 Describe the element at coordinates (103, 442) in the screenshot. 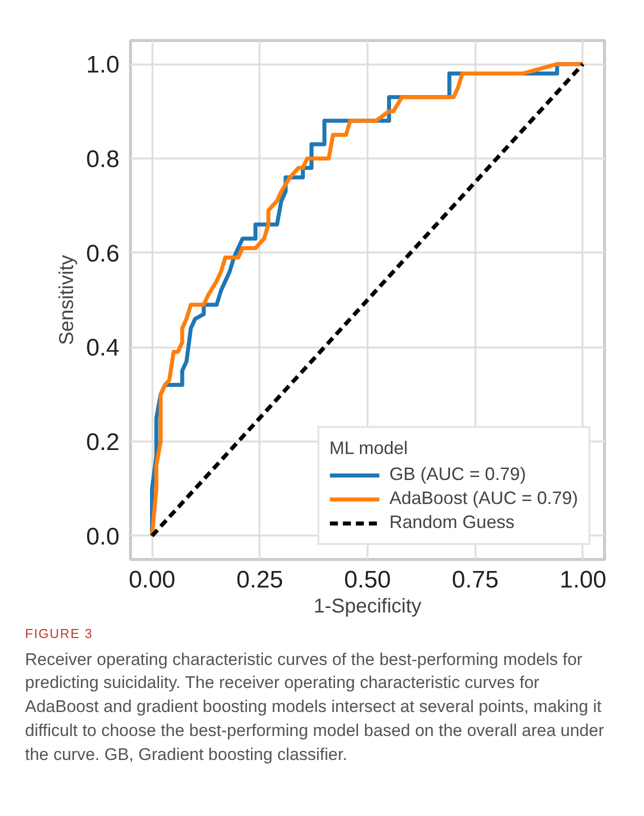

I see `y-tick-label: 0.2` at that location.